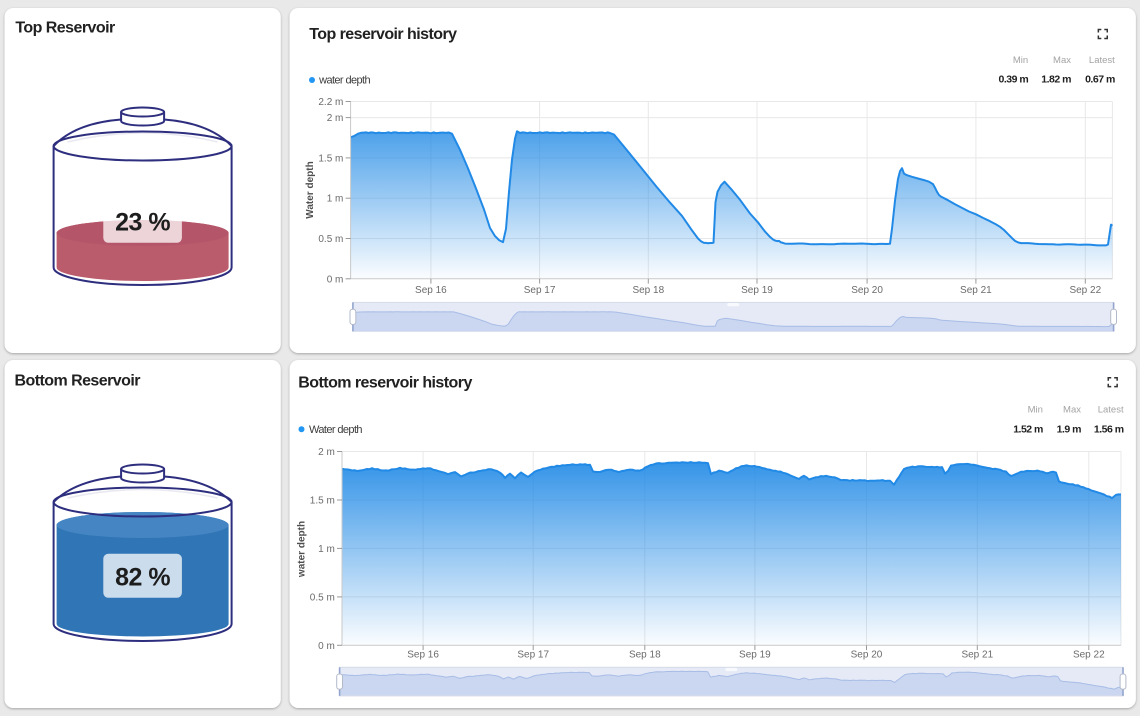  What do you see at coordinates (65, 27) in the screenshot?
I see `svg-text: Top Reservoir` at bounding box center [65, 27].